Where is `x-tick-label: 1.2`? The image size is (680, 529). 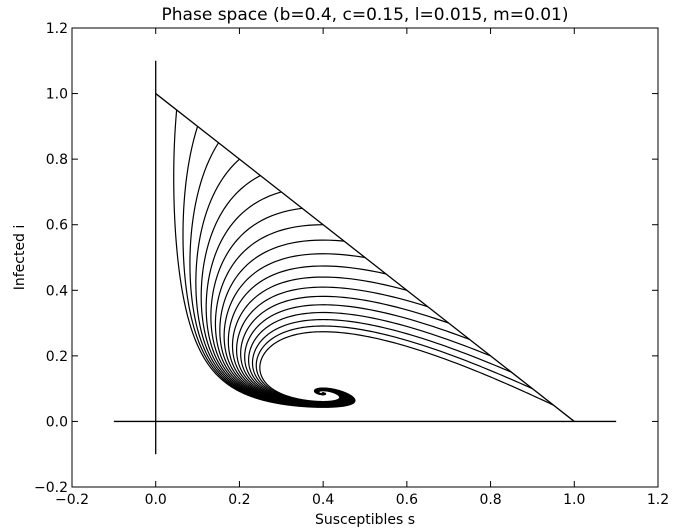 x-tick-label: 1.2 is located at coordinates (658, 500).